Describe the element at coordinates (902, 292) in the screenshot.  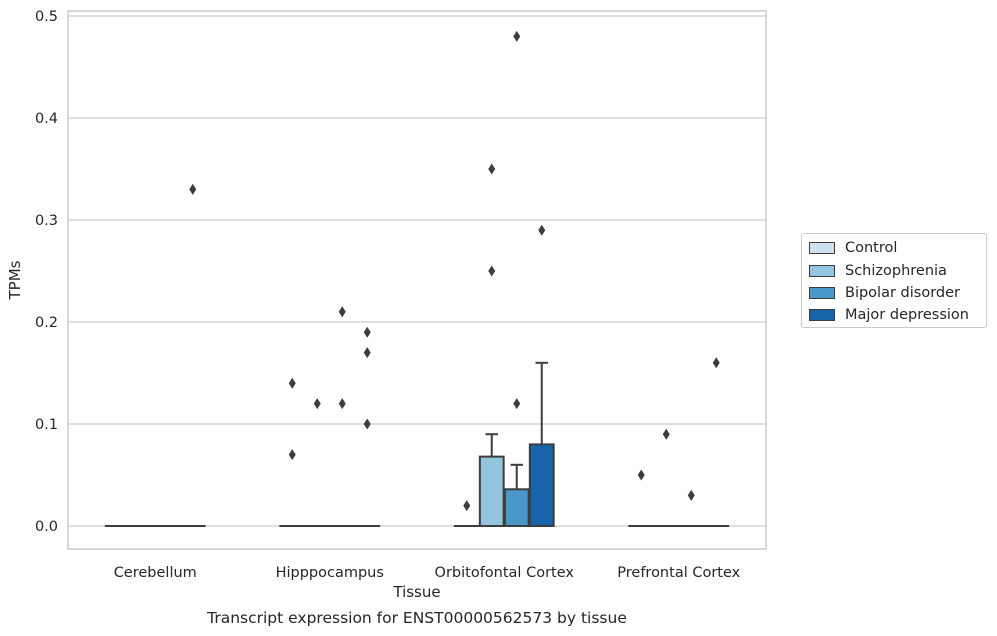
I see `legend-label: Bipolar disorder` at that location.